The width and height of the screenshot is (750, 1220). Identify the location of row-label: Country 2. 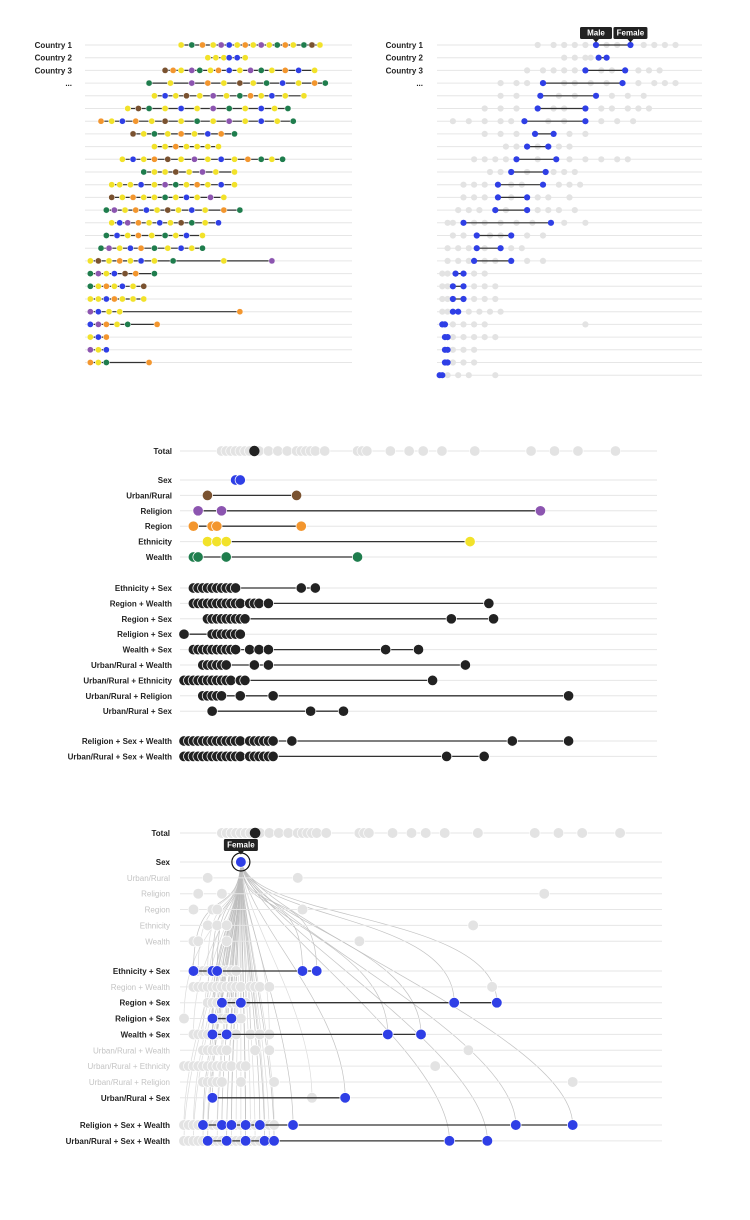
(405, 58).